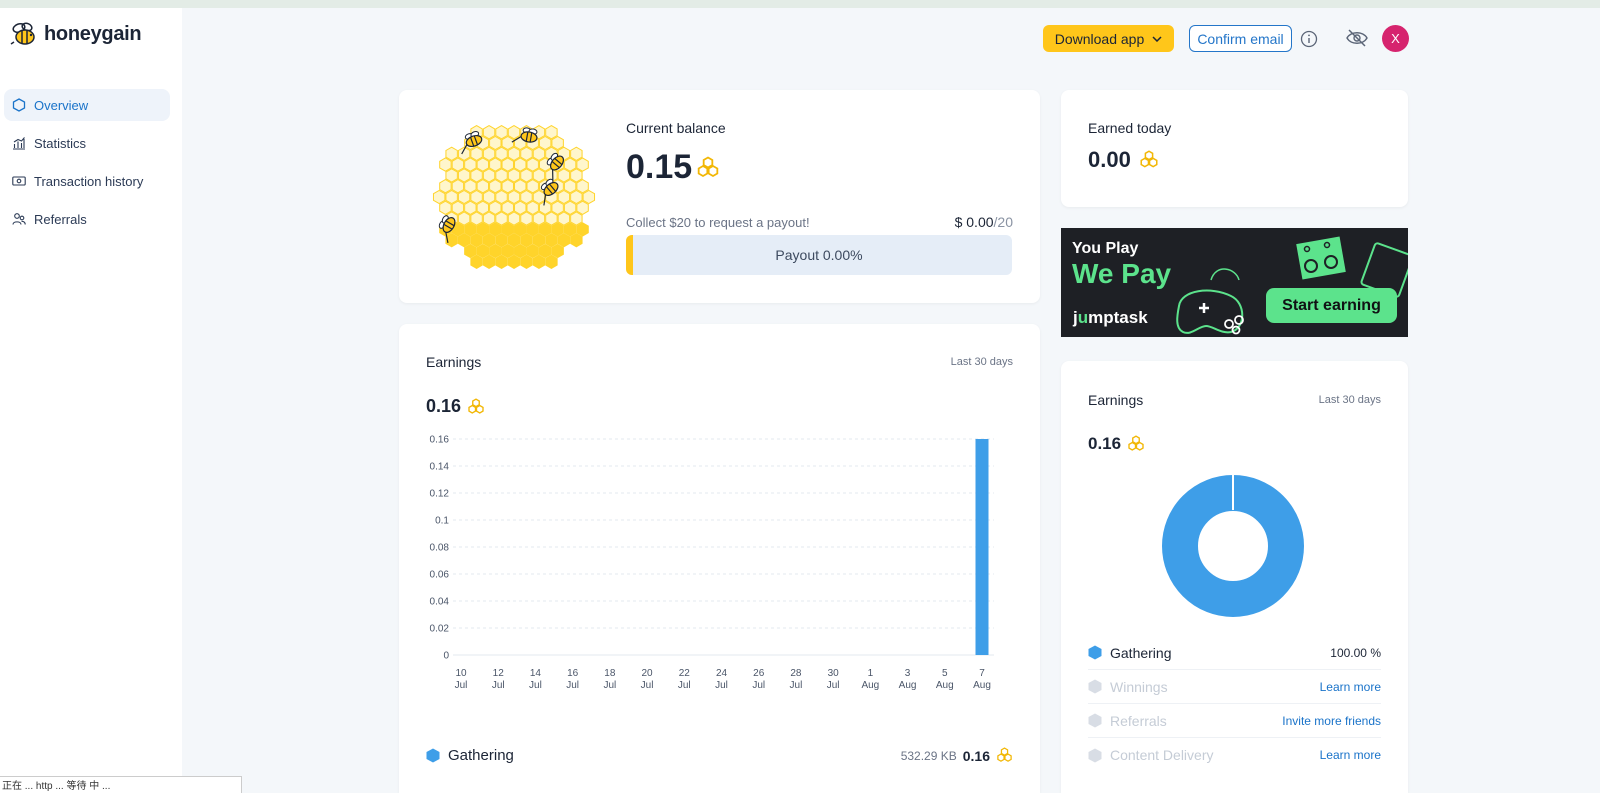 The height and width of the screenshot is (793, 1600). Describe the element at coordinates (1157, 38) in the screenshot. I see `chevron-down-icon` at that location.